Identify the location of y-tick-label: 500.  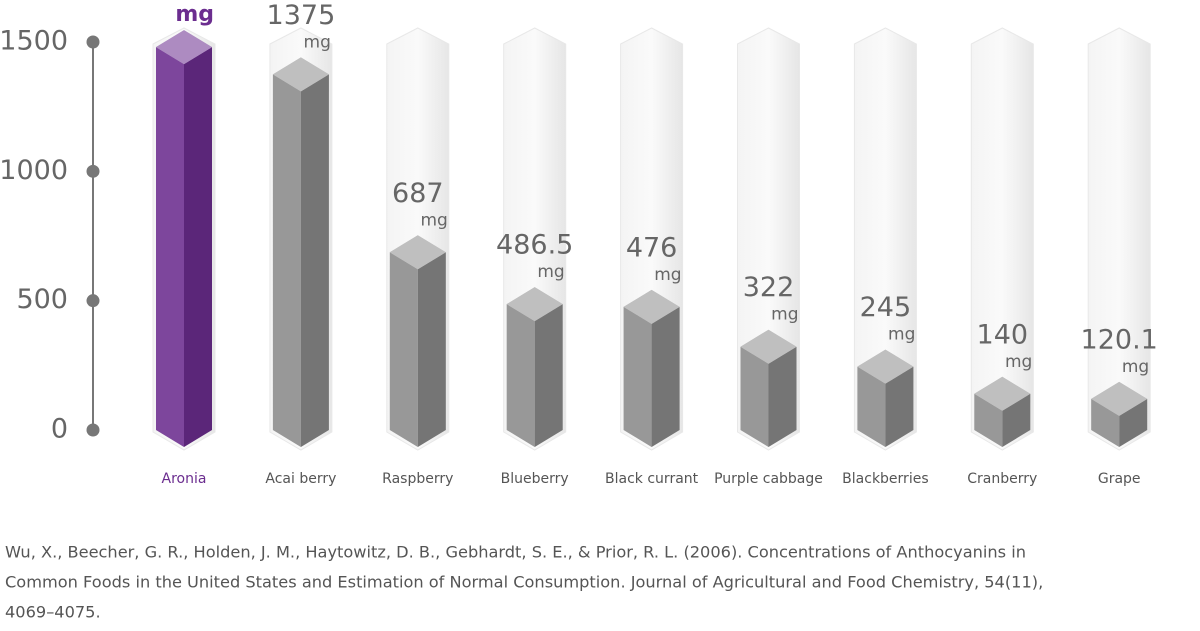
(42, 299).